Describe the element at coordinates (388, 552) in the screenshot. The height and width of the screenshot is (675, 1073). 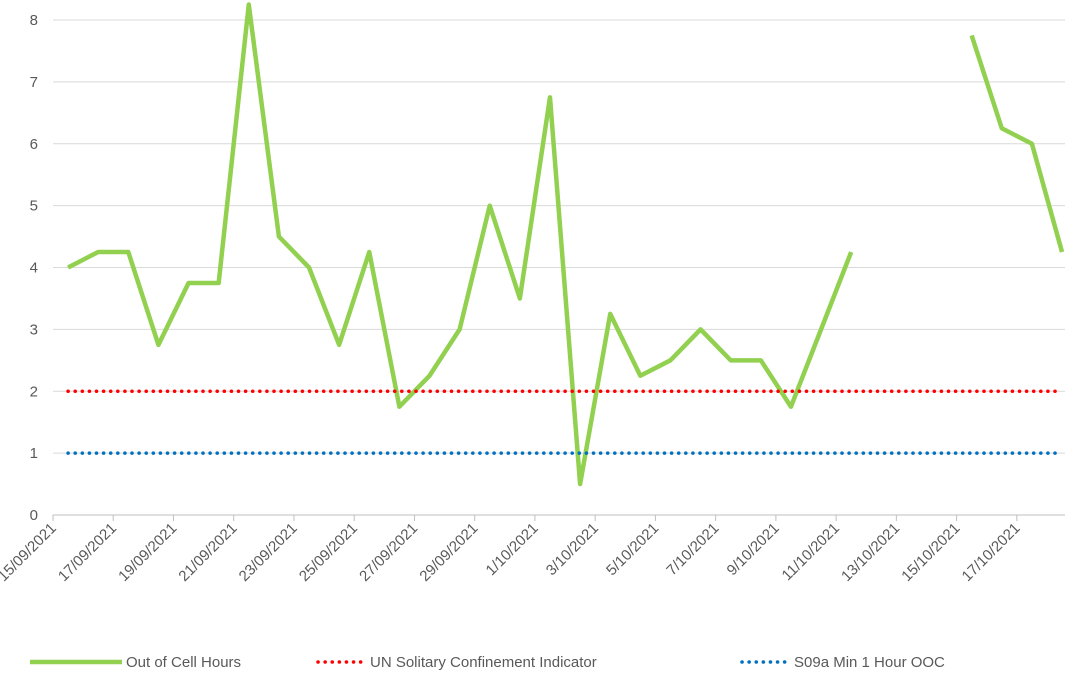
I see `x-tick-label: 27/09/2021` at that location.